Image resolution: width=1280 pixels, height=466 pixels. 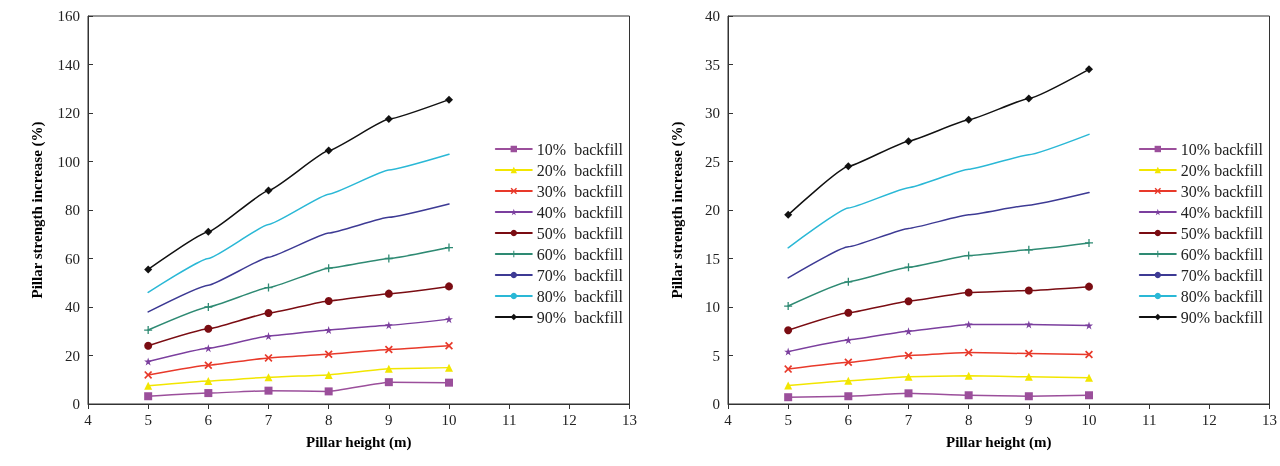 What do you see at coordinates (728, 419) in the screenshot?
I see `x-tick-label: 4` at bounding box center [728, 419].